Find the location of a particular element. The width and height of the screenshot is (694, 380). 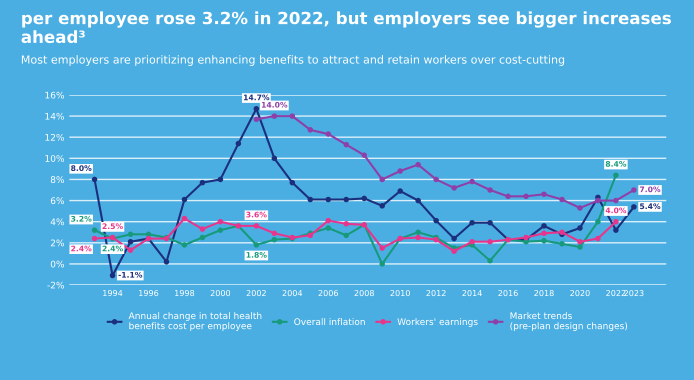

legend-label: Market trends (pre-plan design changes) is located at coordinates (569, 321).